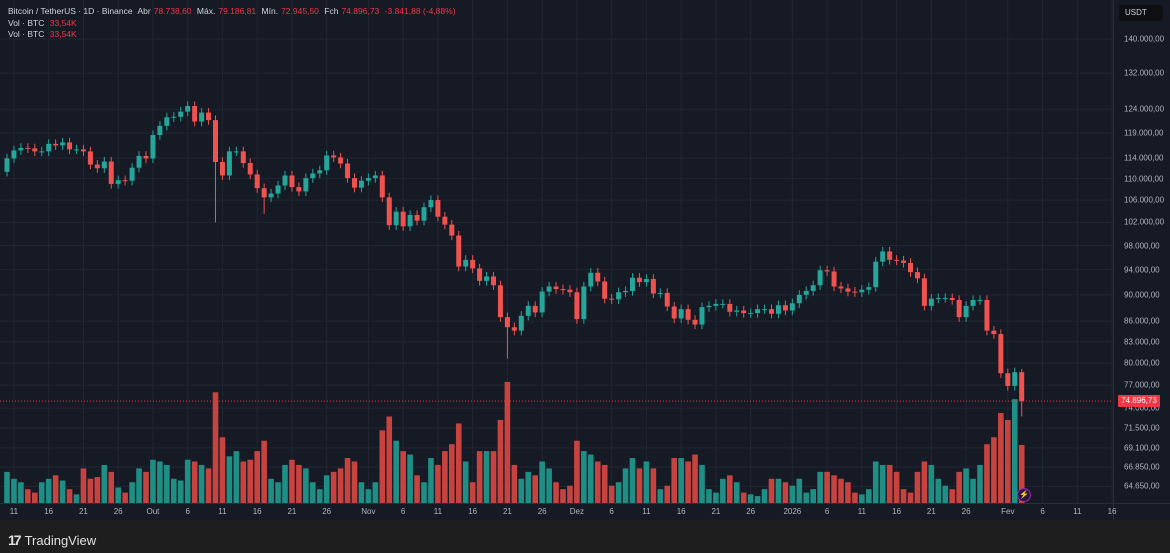  Describe the element at coordinates (153, 511) in the screenshot. I see `date-tick-label: Out` at that location.